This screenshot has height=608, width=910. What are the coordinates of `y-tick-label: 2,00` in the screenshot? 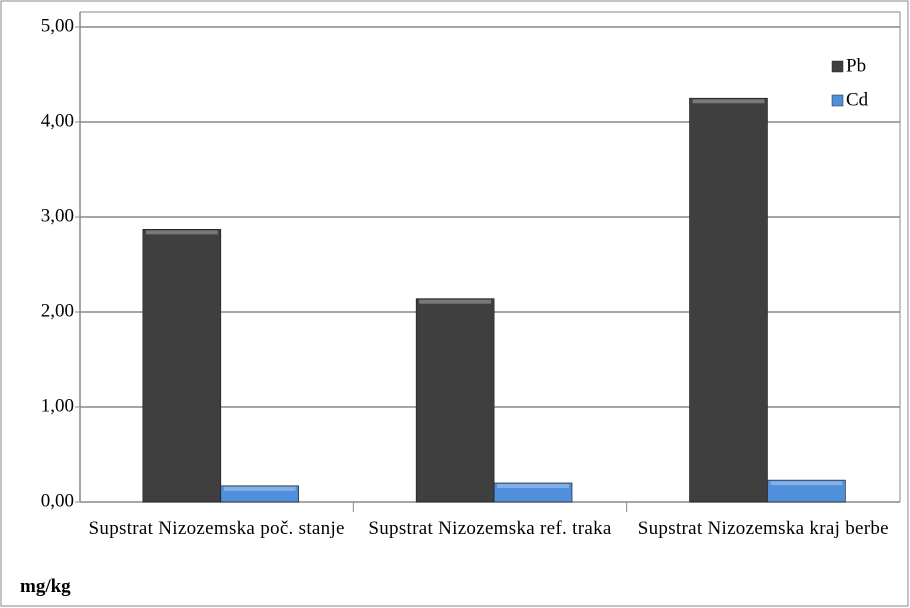 It's located at (57, 310).